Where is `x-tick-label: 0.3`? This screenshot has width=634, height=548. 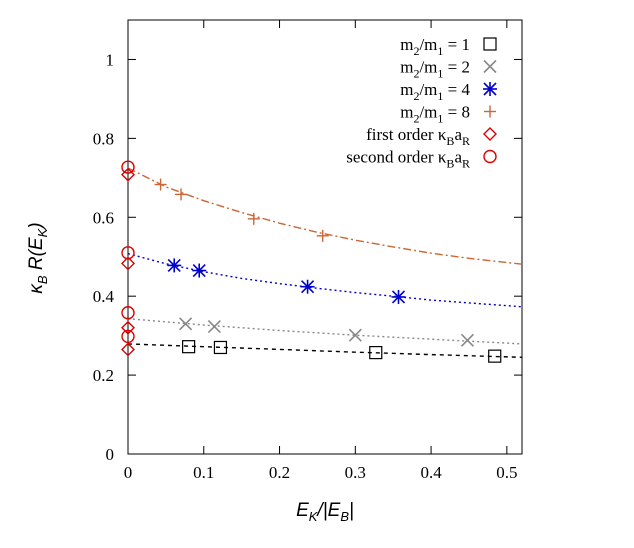
x-tick-label: 0.3 is located at coordinates (355, 472).